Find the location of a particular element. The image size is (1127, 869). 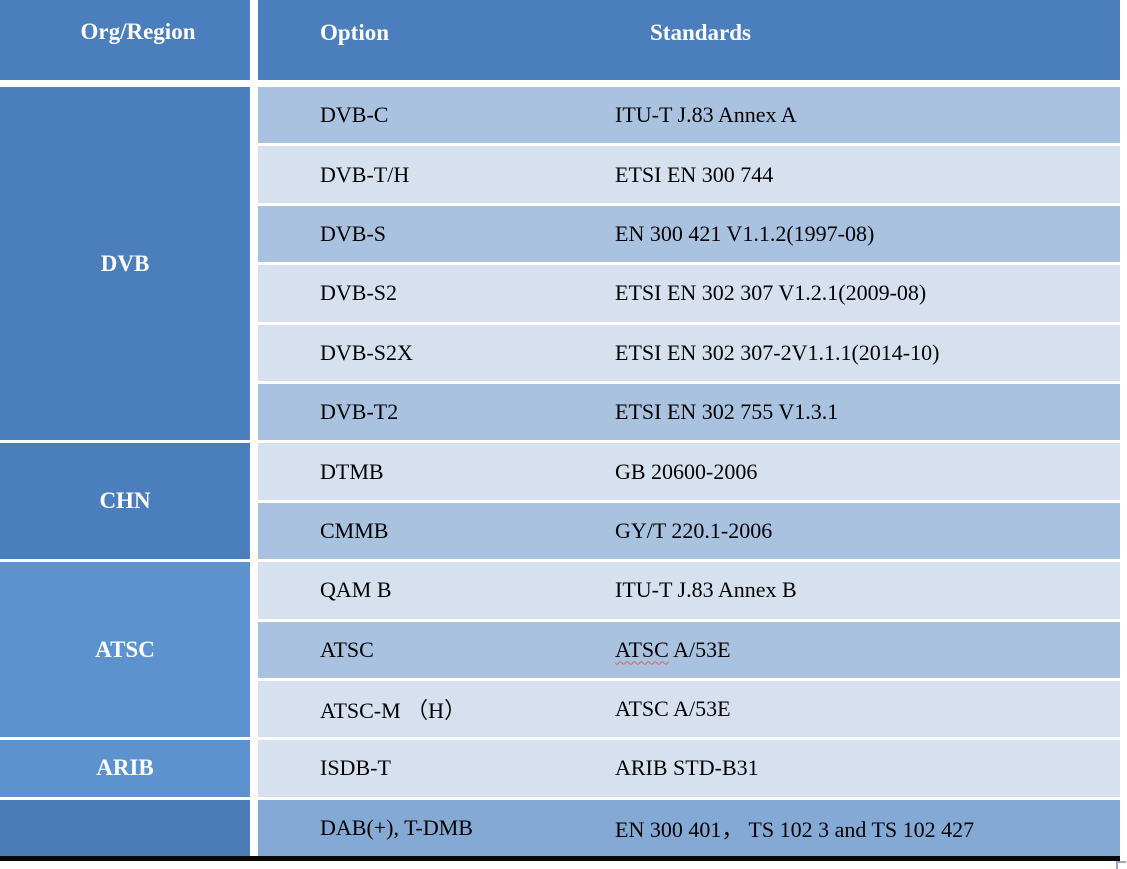

option-cell: QAM B is located at coordinates (356, 590).